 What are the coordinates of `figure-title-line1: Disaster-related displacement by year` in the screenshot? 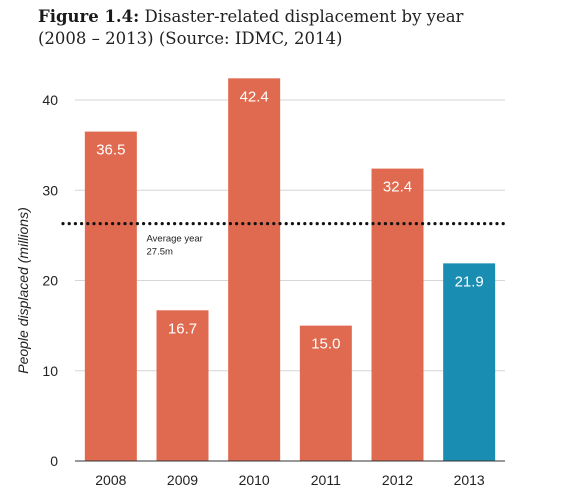 It's located at (304, 16).